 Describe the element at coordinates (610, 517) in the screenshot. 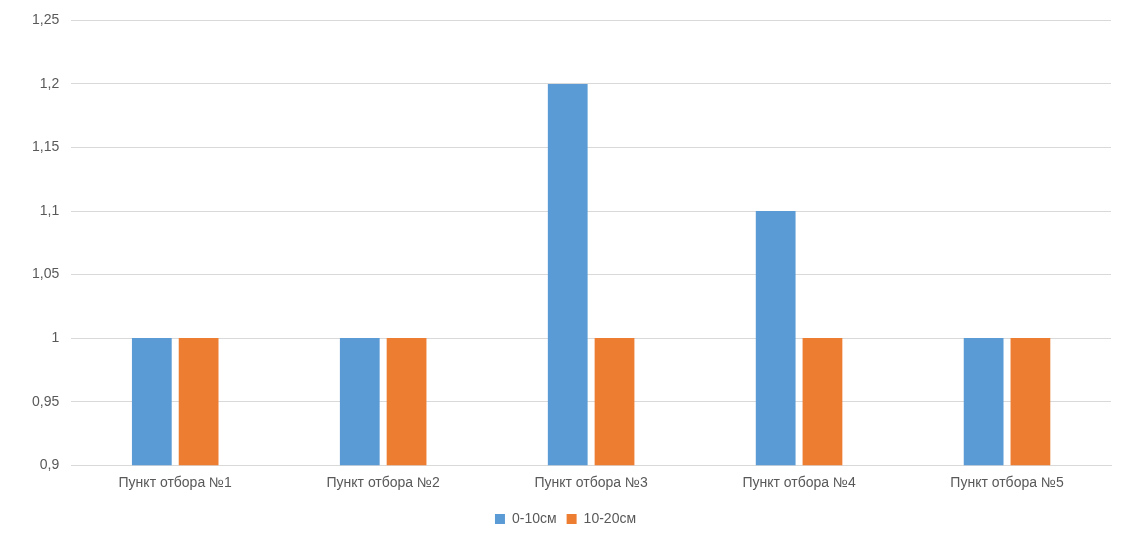

I see `legend-label: 10-20см` at that location.